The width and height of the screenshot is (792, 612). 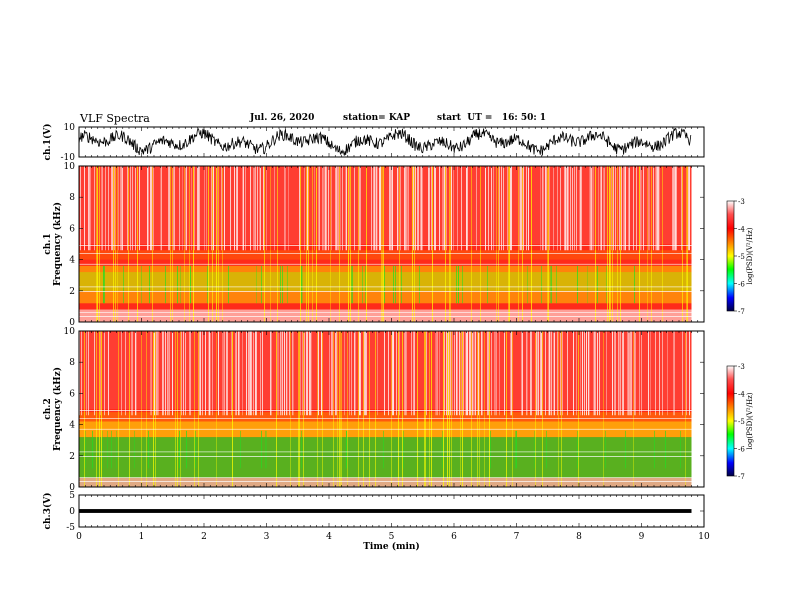 I want to click on ch1s-ytick-4: 8, so click(x=72, y=198).